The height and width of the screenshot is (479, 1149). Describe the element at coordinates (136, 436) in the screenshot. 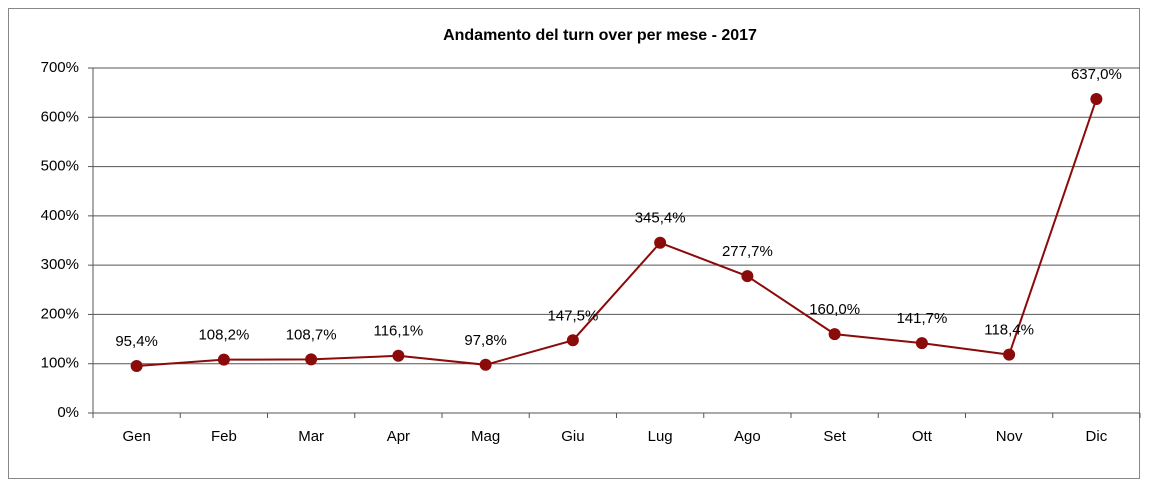

I see `x-tick-label: Gen` at that location.